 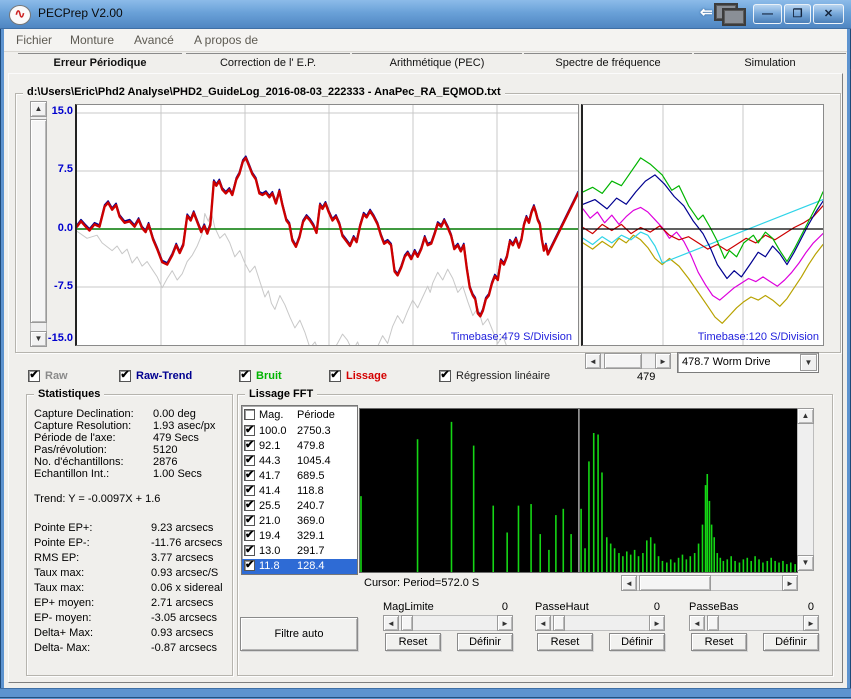 I want to click on toggle-lissage: ✔, so click(x=335, y=376).